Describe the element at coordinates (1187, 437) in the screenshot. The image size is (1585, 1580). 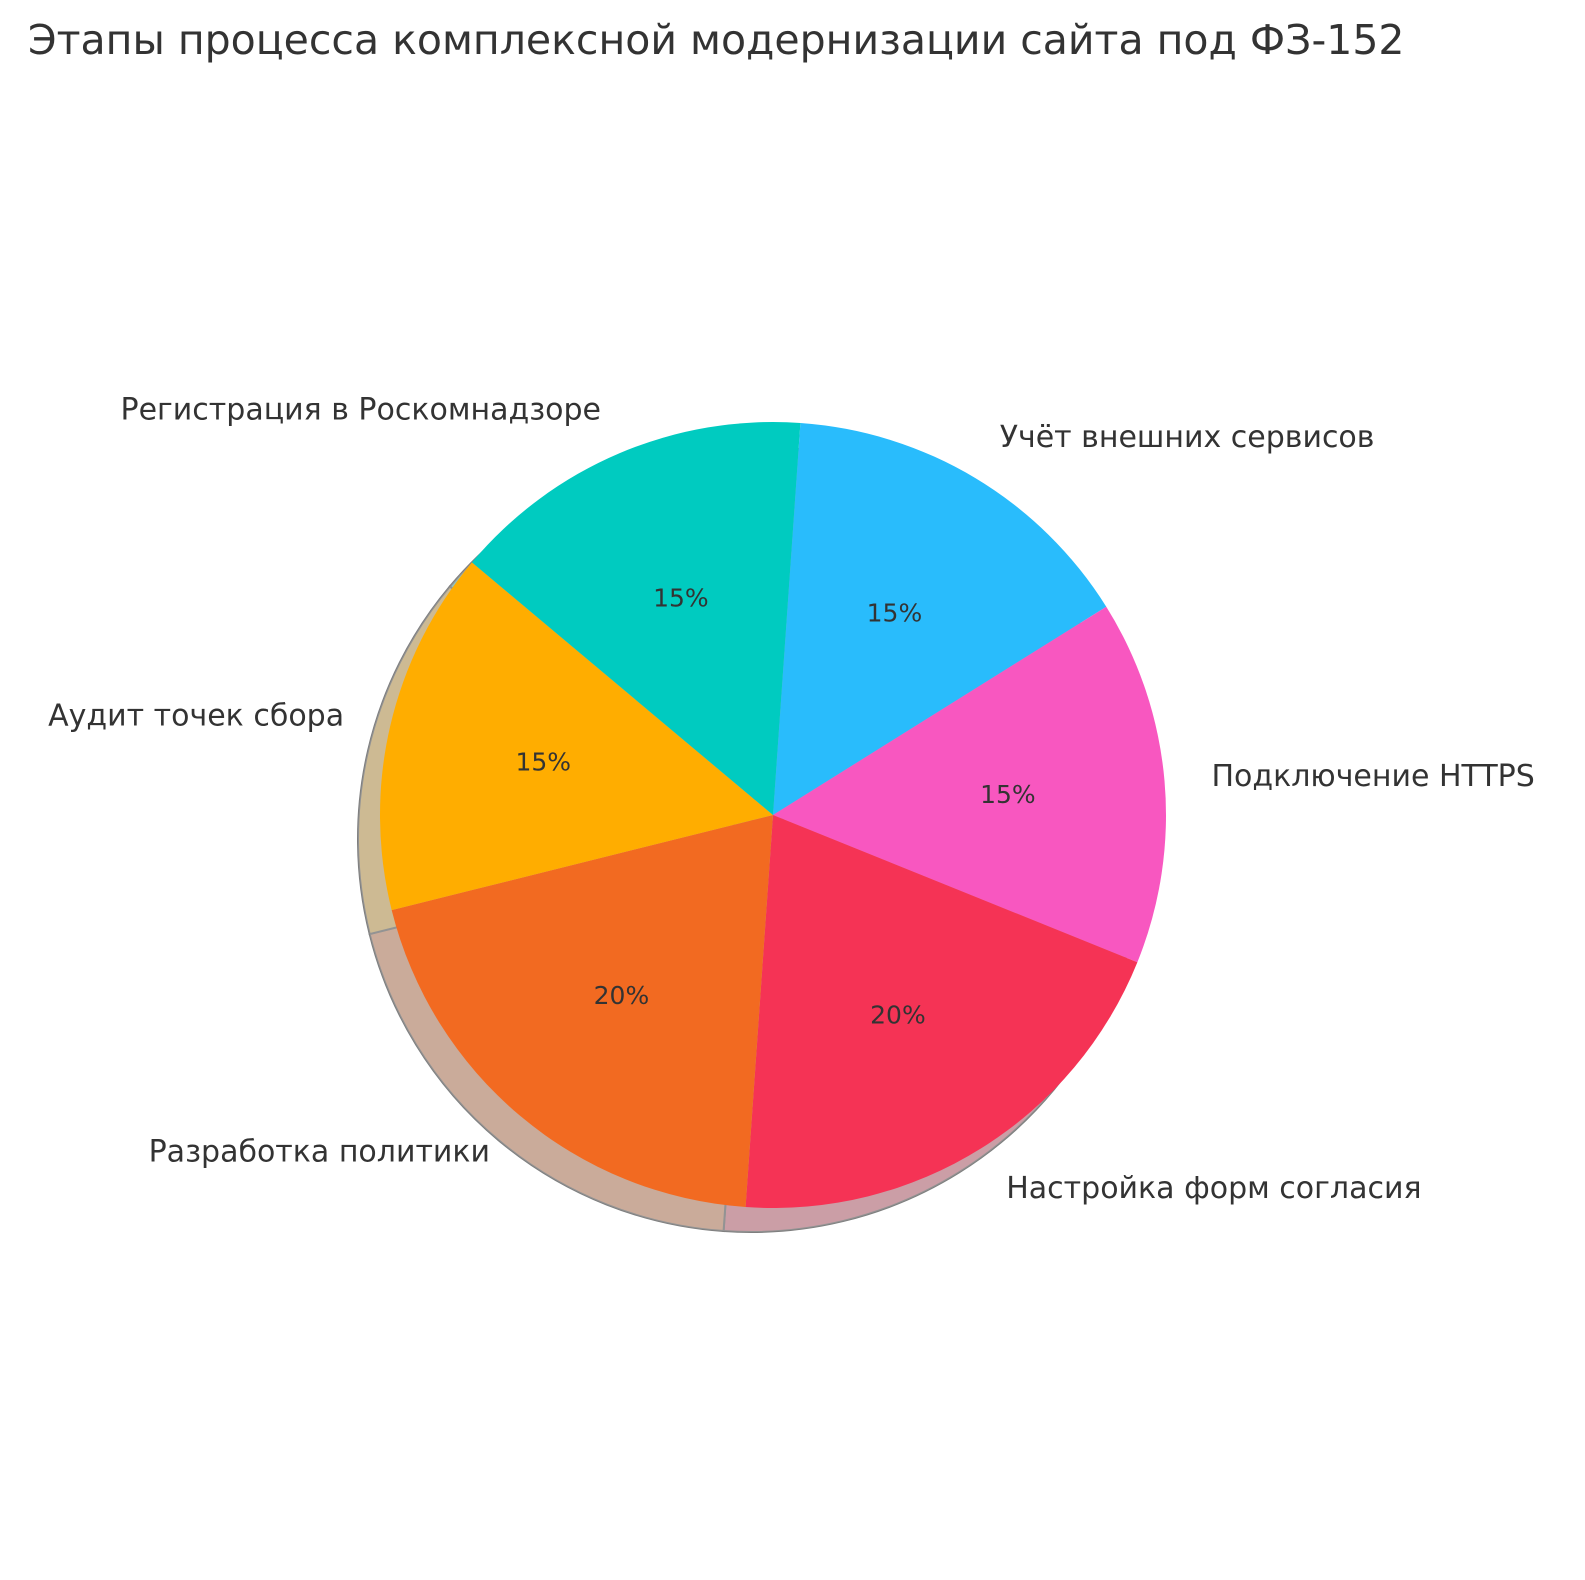
I see `slice-1-label: Учёт внешних сервисов` at that location.